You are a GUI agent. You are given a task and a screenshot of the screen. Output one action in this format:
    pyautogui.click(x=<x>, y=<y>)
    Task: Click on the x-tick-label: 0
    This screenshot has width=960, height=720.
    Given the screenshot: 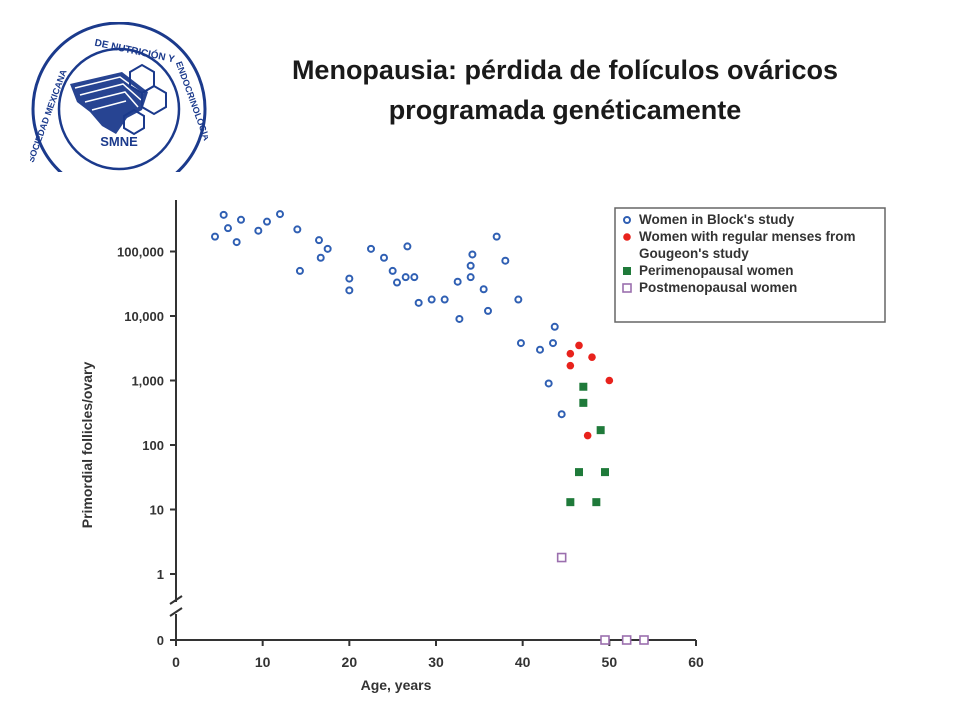 What is the action you would take?
    pyautogui.click(x=176, y=662)
    